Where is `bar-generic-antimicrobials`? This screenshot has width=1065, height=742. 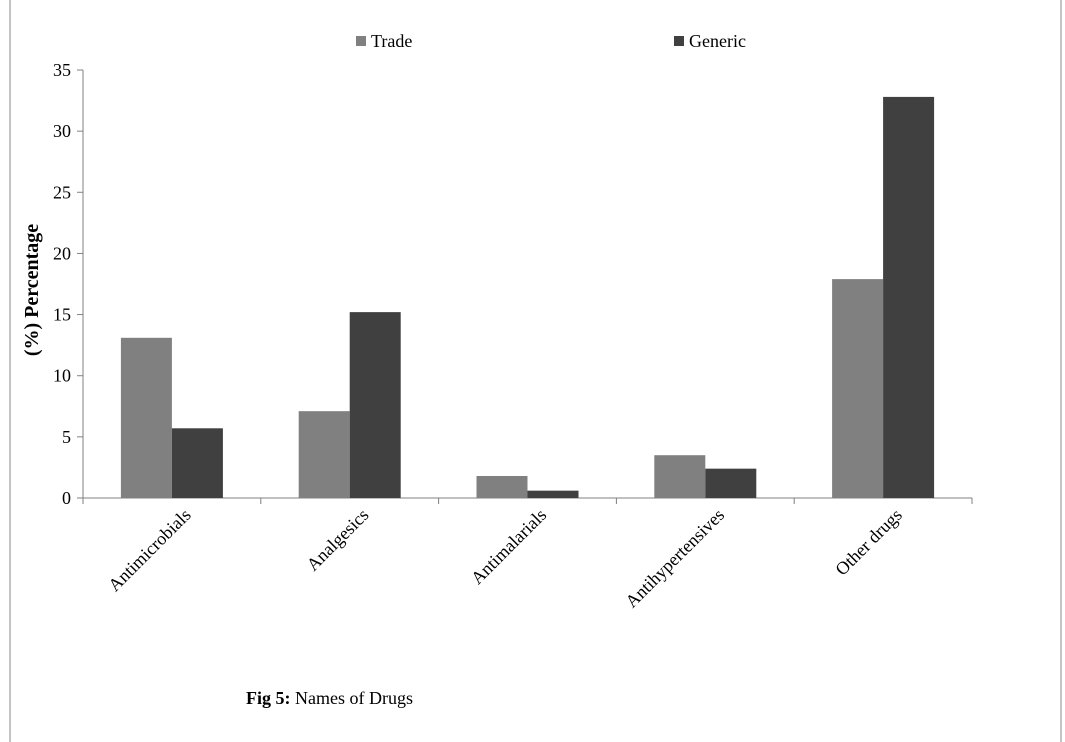
bar-generic-antimicrobials is located at coordinates (197, 463).